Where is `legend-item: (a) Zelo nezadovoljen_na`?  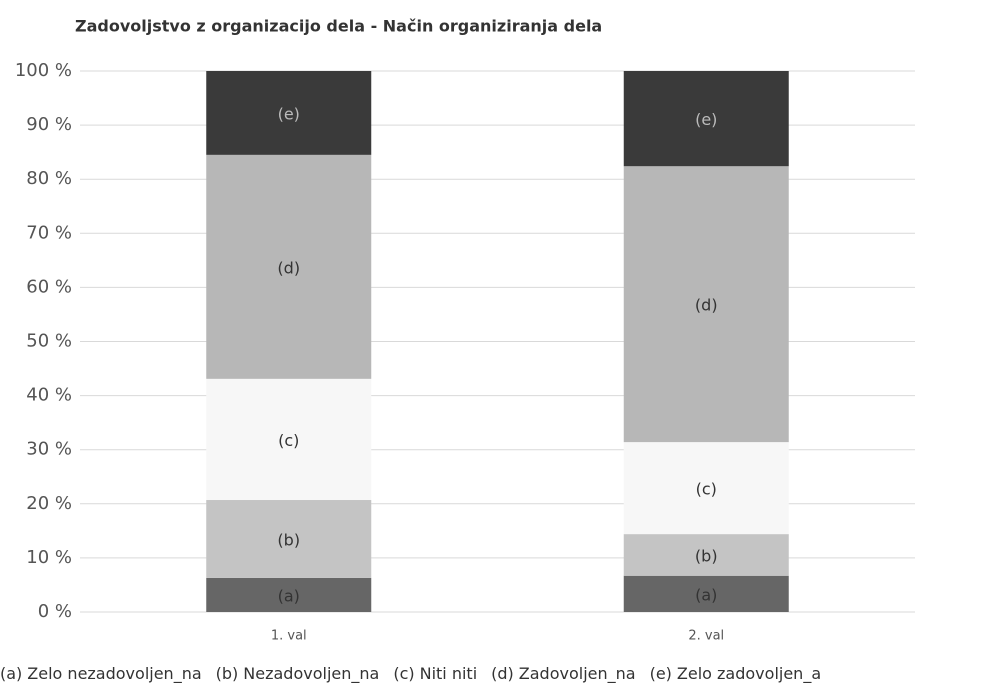 legend-item: (a) Zelo nezadovoljen_na is located at coordinates (101, 673).